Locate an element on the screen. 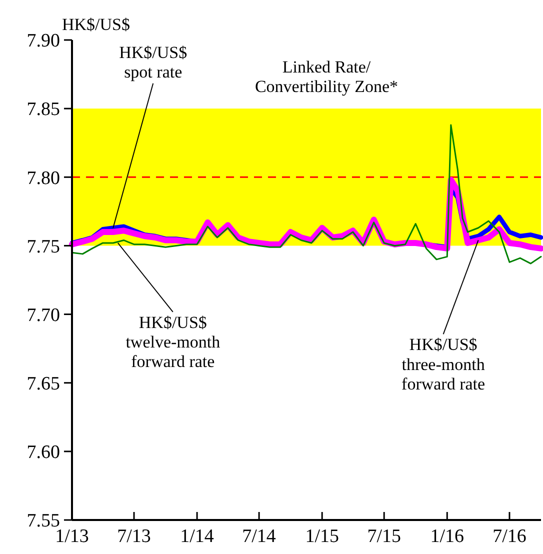  x-tick-label: 7/14 is located at coordinates (259, 536).